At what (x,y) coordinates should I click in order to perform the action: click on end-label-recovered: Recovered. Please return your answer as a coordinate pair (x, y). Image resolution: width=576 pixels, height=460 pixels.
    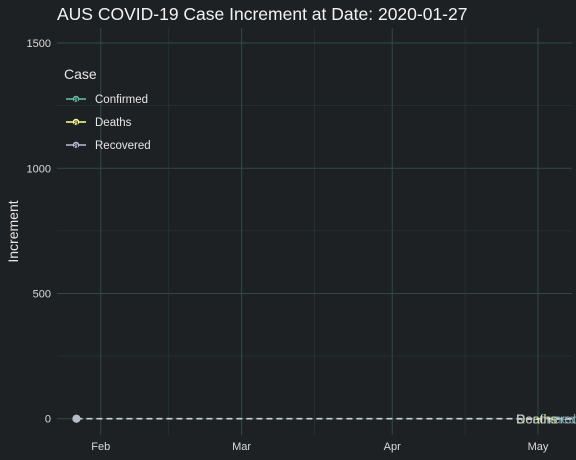
    Looking at the image, I should click on (546, 419).